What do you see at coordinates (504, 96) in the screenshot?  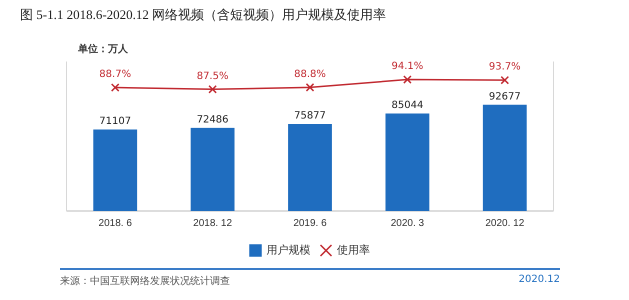 I see `data-label: 92677` at bounding box center [504, 96].